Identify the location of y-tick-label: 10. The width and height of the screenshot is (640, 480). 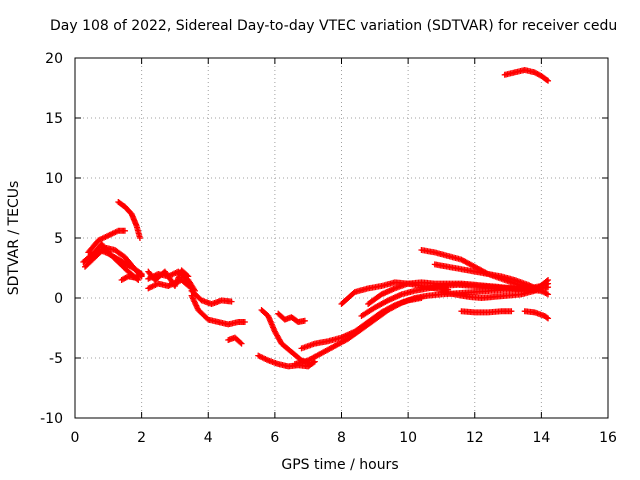
(54, 179).